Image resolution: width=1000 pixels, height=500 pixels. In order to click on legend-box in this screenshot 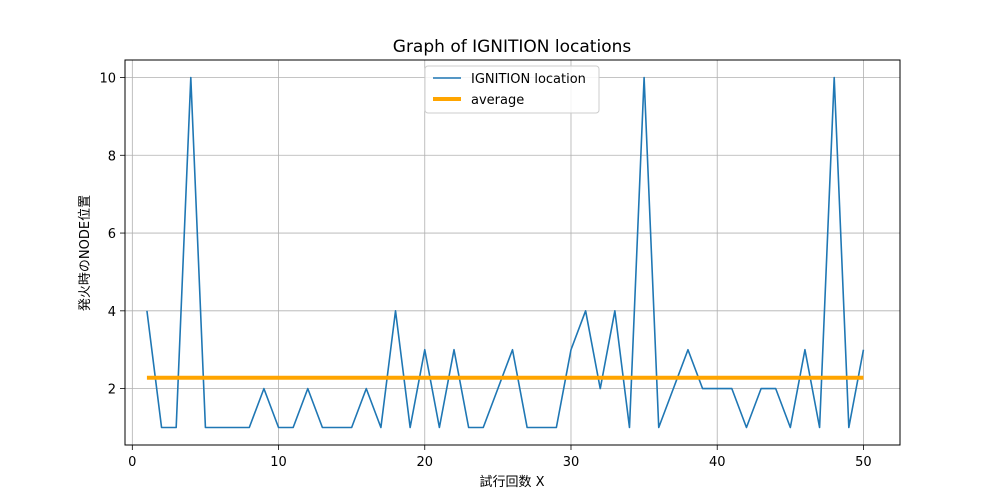, I will do `click(512, 89)`.